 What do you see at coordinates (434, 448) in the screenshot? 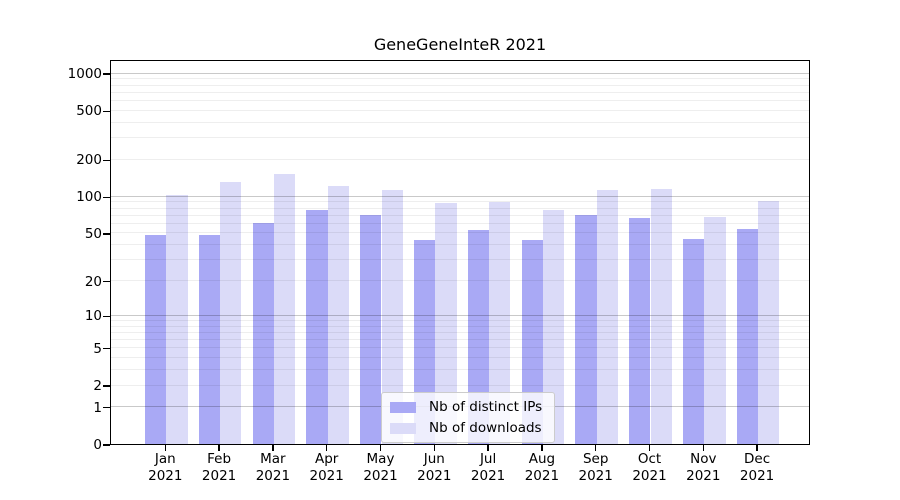
I see `x-tick-mark-jun` at bounding box center [434, 448].